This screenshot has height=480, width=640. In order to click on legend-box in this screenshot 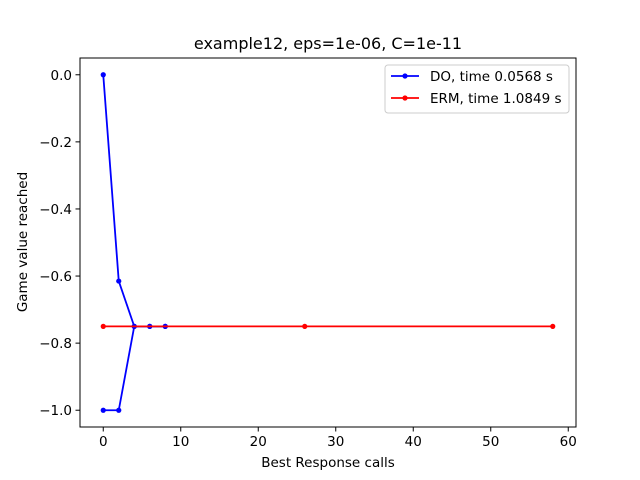, I will do `click(477, 89)`.